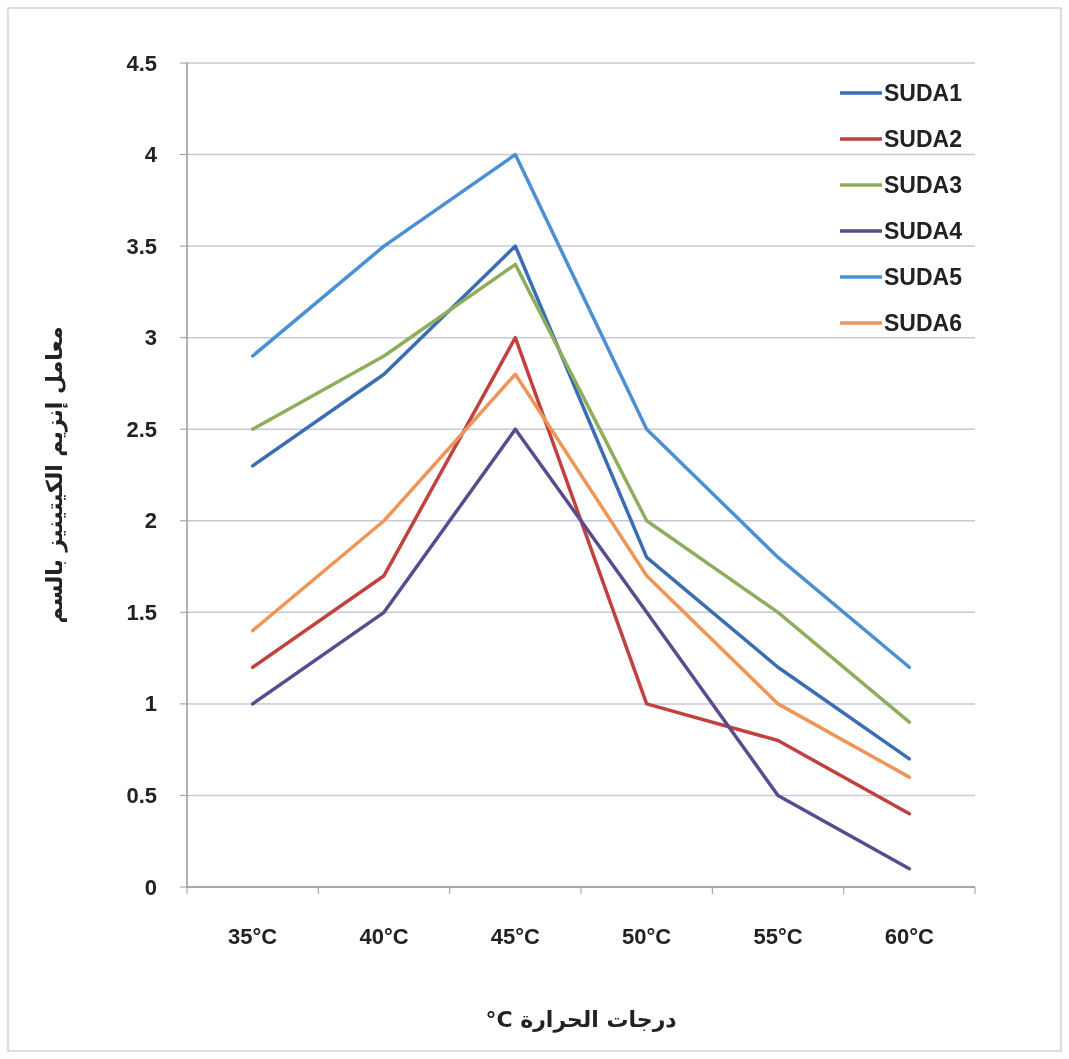 This screenshot has width=1069, height=1059. What do you see at coordinates (581, 1020) in the screenshot?
I see `x-axis-title: درجات الحرارة C°` at bounding box center [581, 1020].